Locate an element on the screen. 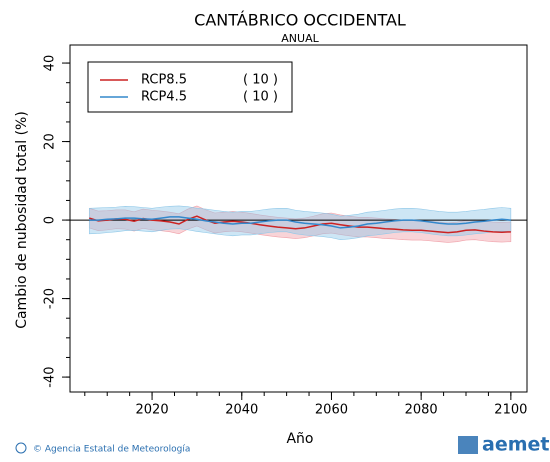  x-tick-label: 2080 is located at coordinates (421, 410).